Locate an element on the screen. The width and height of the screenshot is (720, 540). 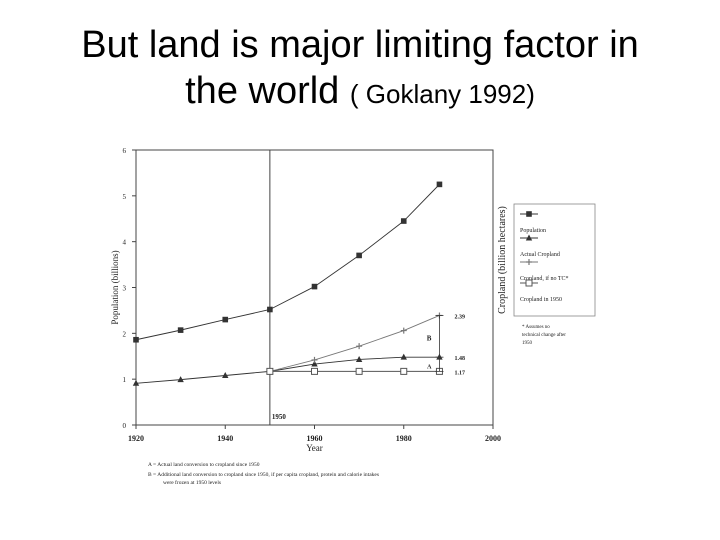
y-tick-label: 5 is located at coordinates (125, 197).